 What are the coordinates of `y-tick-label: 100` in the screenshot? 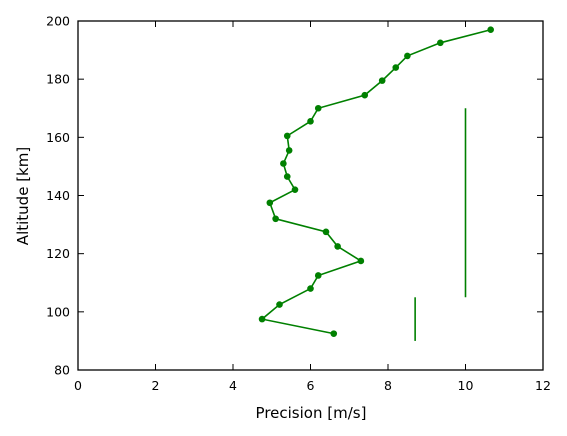 It's located at (58, 311).